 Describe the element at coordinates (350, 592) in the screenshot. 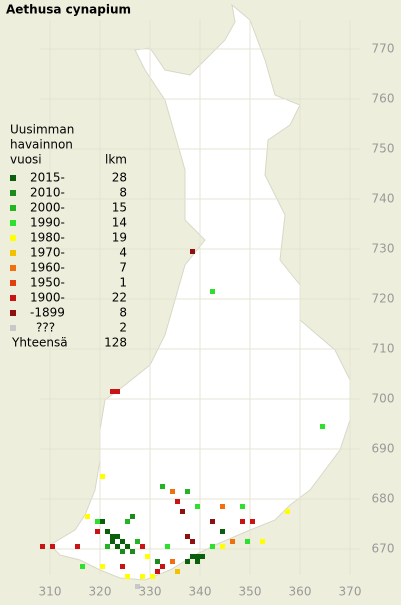

I see `x-tick-label: 370` at that location.